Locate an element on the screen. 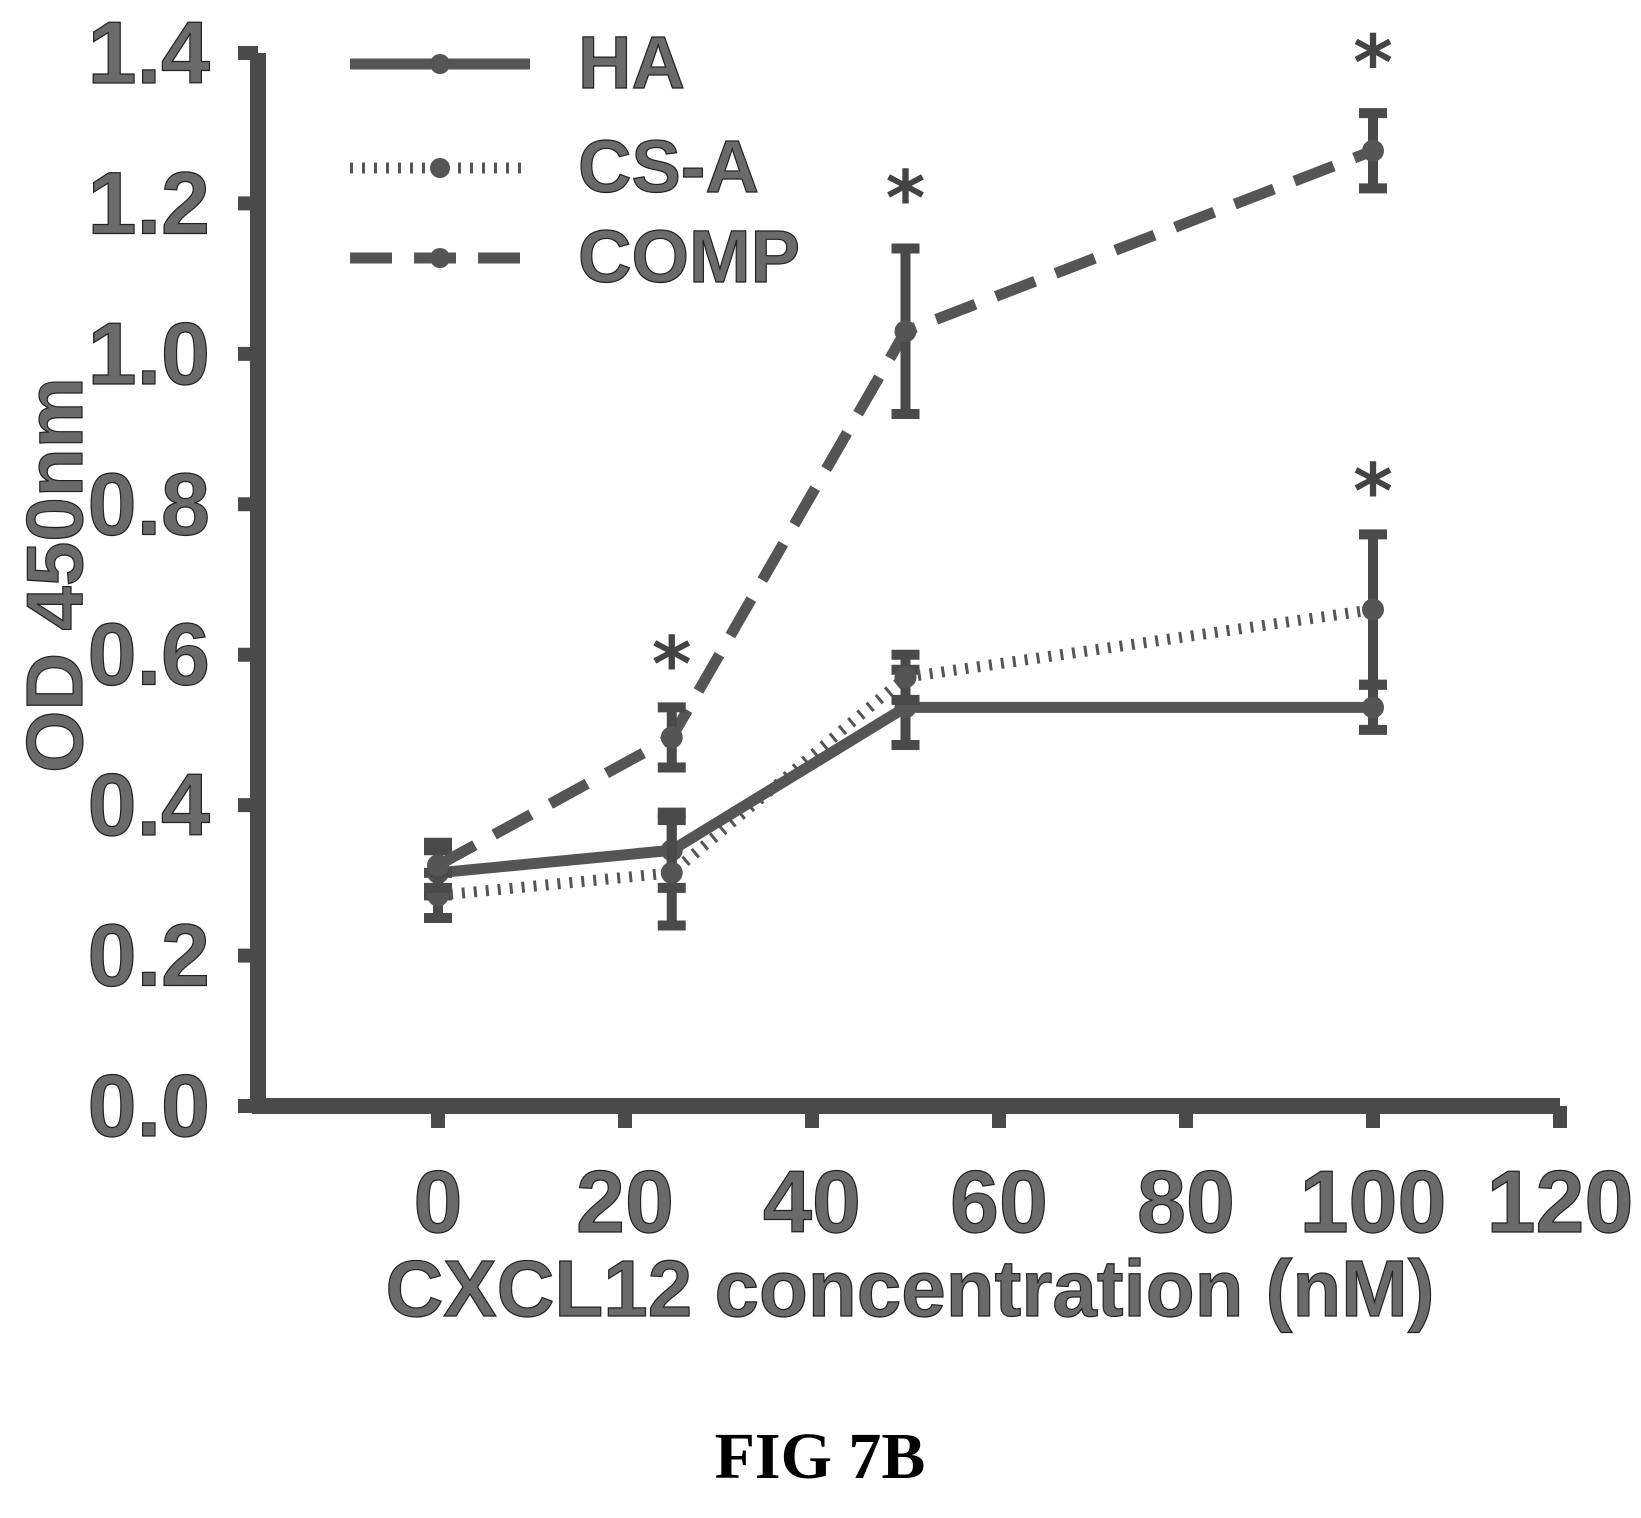  legend-label: COMP is located at coordinates (689, 256).